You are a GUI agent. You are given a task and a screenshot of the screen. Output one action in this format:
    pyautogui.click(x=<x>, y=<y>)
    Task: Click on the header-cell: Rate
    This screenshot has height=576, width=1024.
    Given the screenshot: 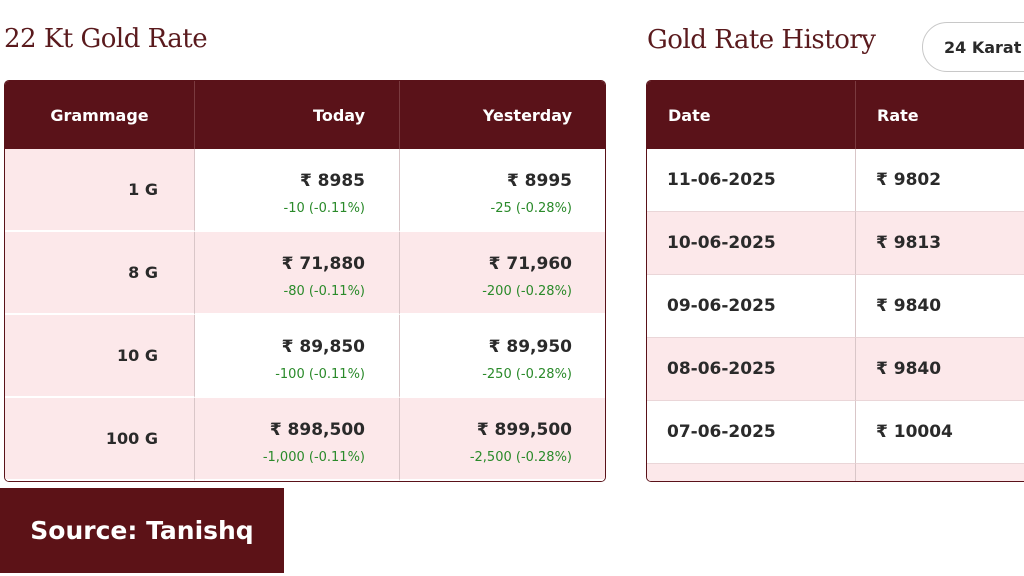 What is the action you would take?
    pyautogui.click(x=940, y=115)
    